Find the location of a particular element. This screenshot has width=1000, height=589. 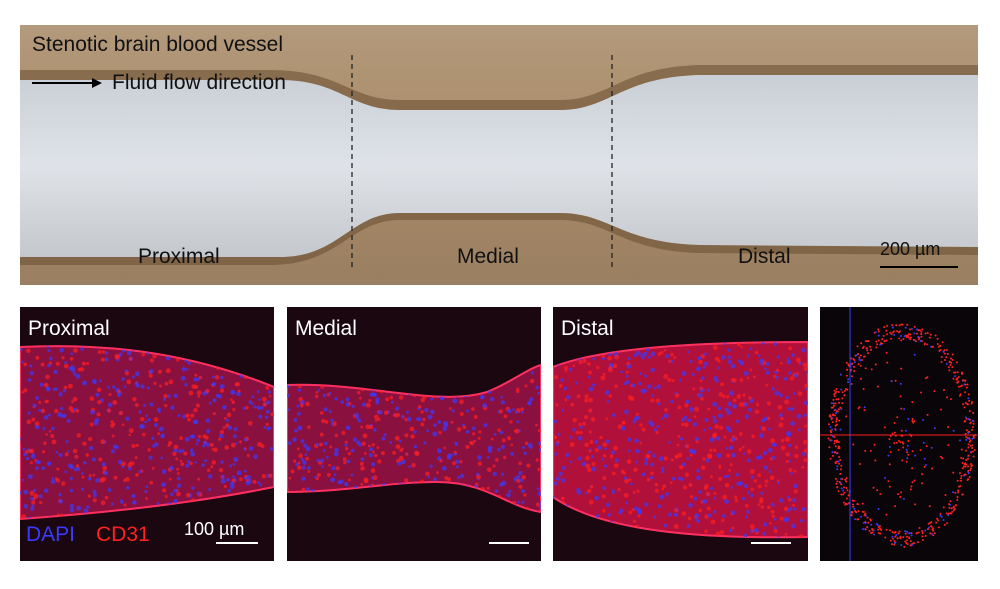

flow-direction-label: Fluid flow direction is located at coordinates (199, 82).